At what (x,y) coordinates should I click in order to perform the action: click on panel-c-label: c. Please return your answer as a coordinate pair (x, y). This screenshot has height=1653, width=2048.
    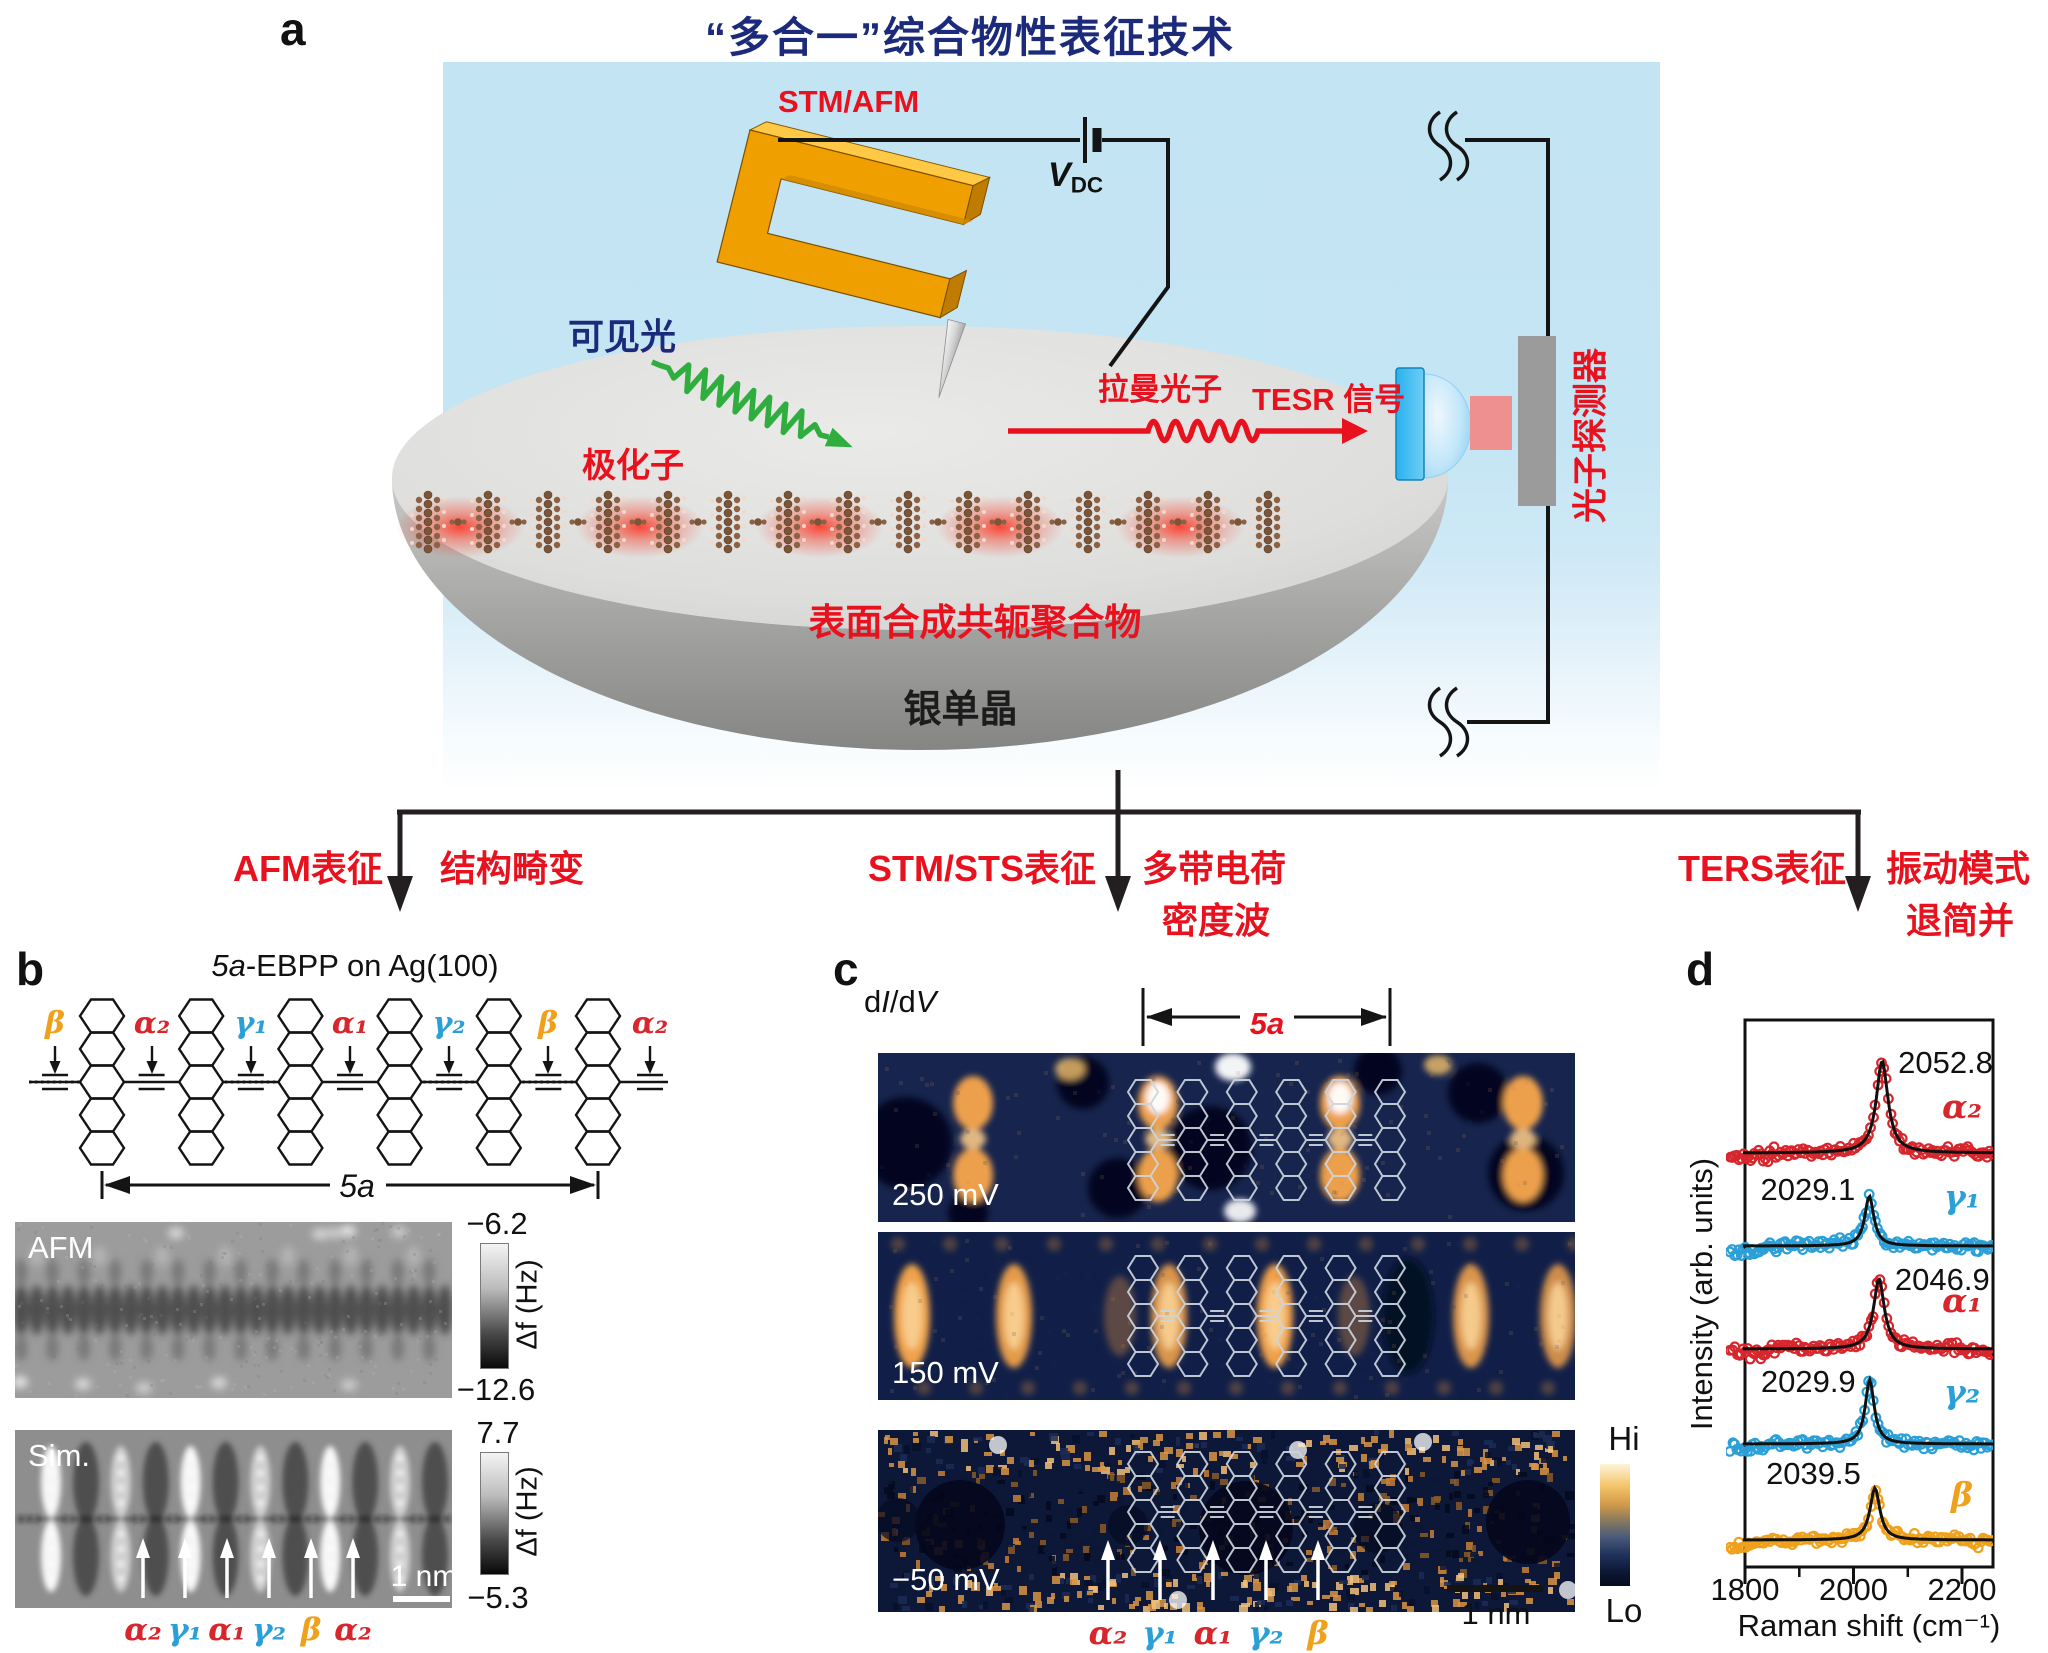
    Looking at the image, I should click on (846, 969).